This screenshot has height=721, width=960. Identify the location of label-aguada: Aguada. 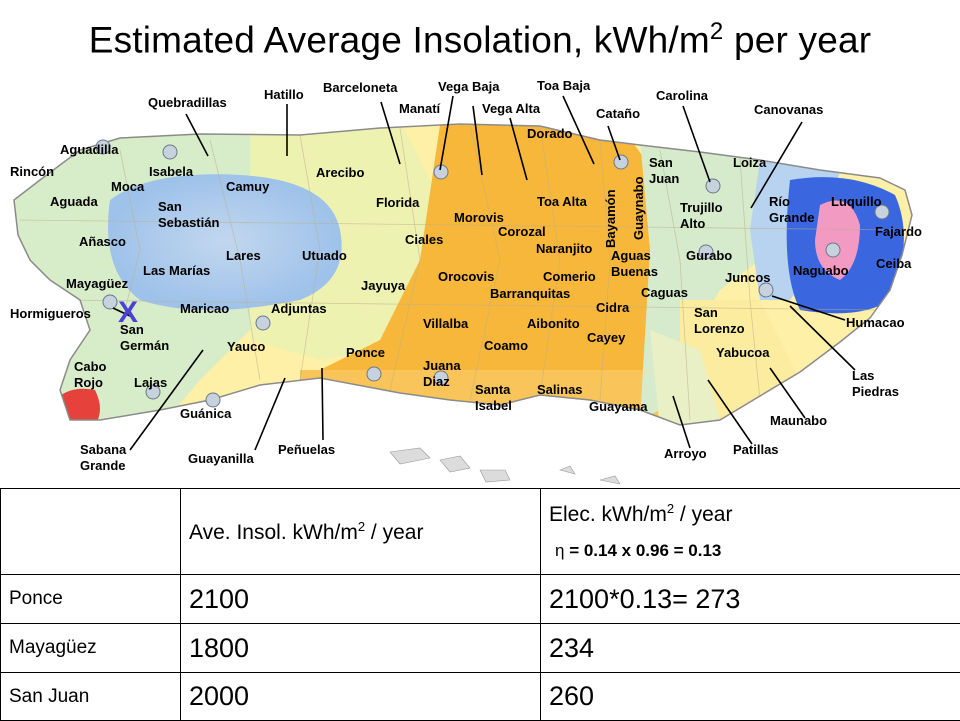
(74, 202).